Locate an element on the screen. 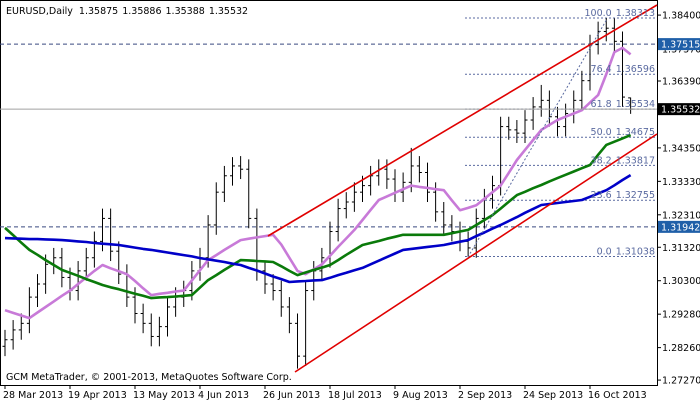 This screenshot has width=700, height=402. y-tick-label: 1.38400 is located at coordinates (681, 16).